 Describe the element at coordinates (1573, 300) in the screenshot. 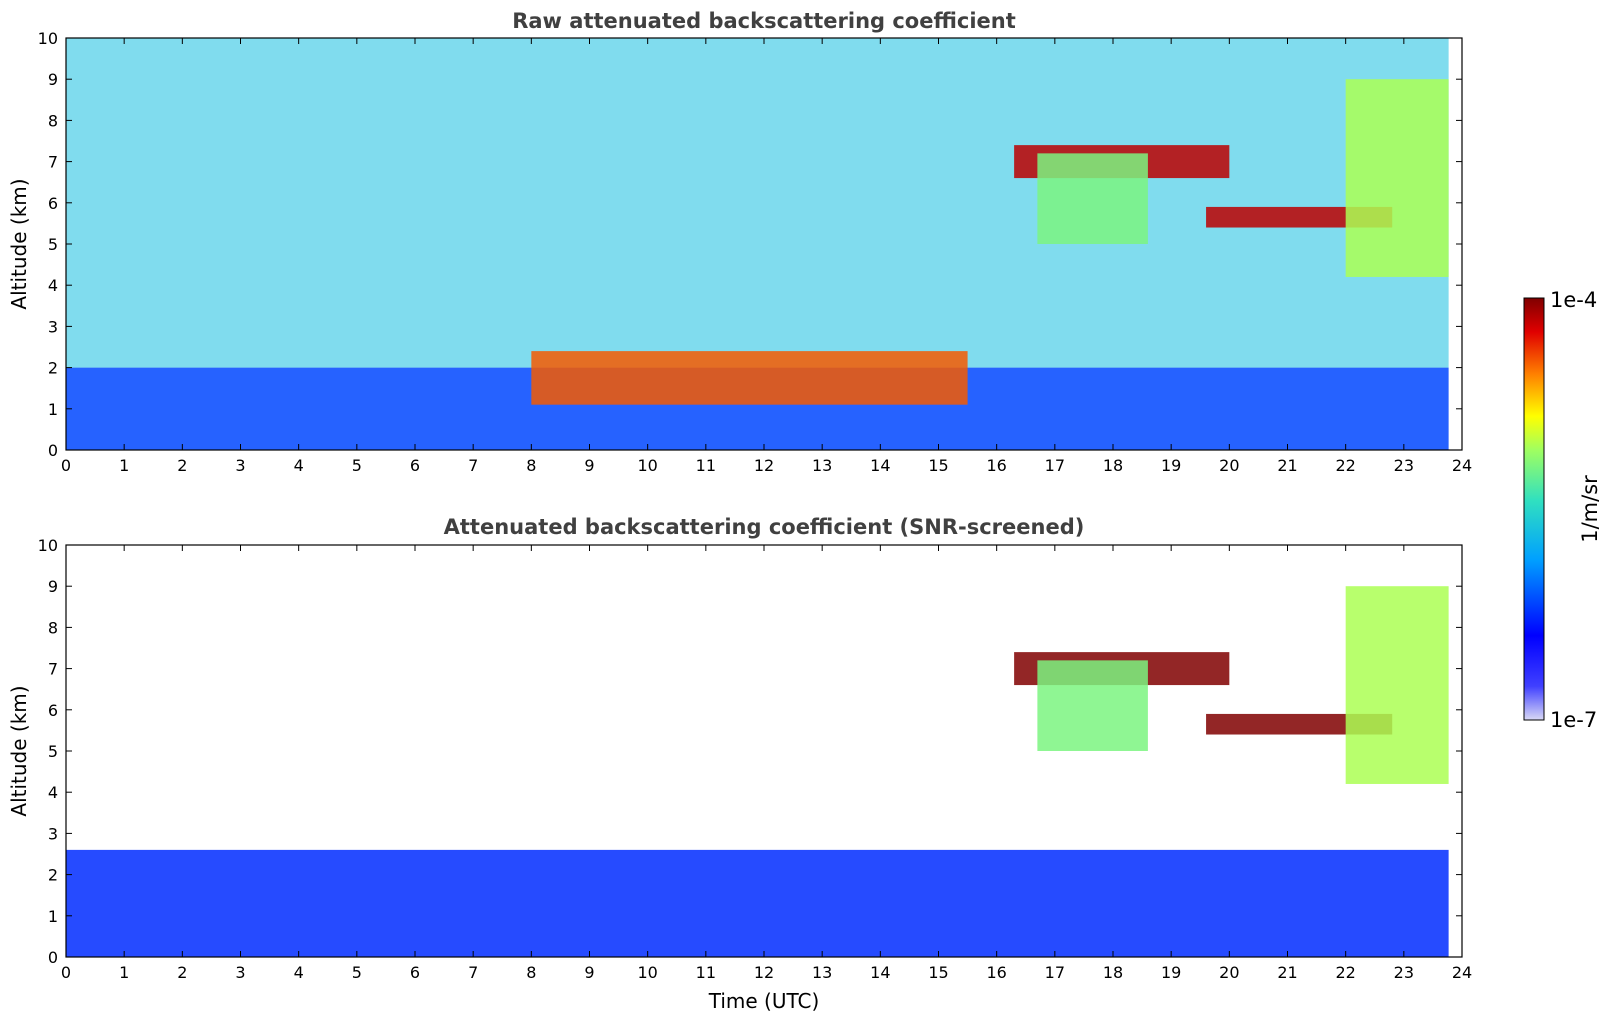

I see `colorbar-max-label: 1e-4` at that location.